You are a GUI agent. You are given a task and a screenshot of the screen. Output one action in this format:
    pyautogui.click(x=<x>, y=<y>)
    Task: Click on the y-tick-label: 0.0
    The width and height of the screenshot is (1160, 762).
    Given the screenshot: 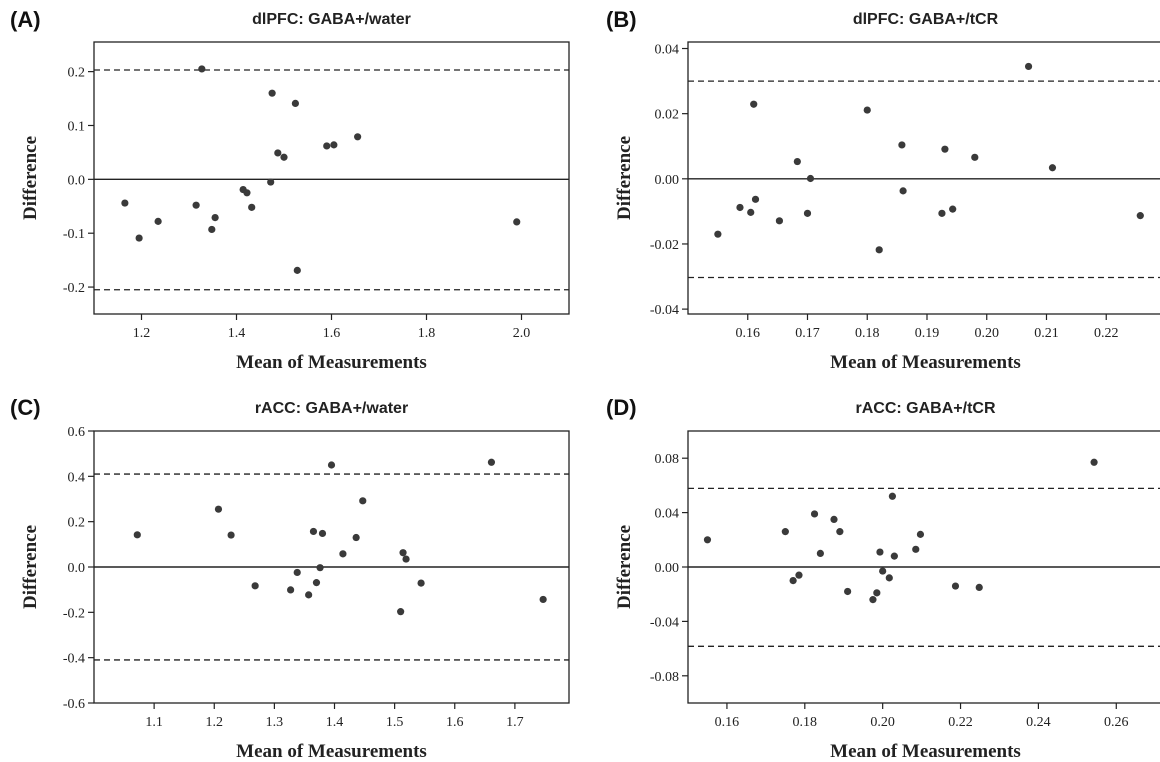 What is the action you would take?
    pyautogui.click(x=77, y=568)
    